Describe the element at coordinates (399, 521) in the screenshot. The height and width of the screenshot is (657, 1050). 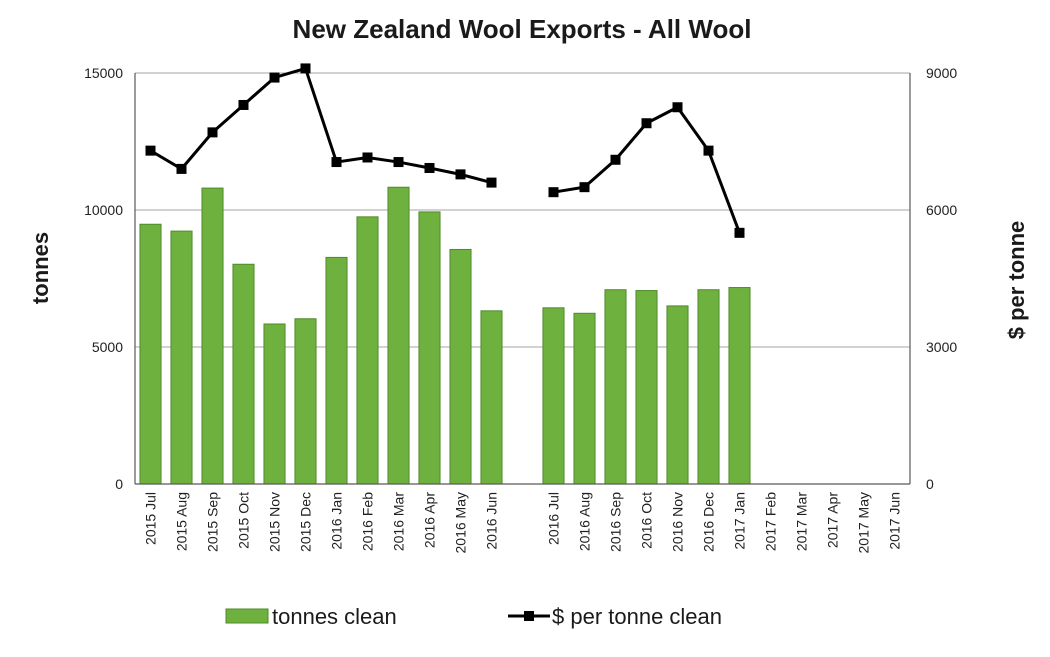
I see `x-tick-label: 2016 Mar` at that location.